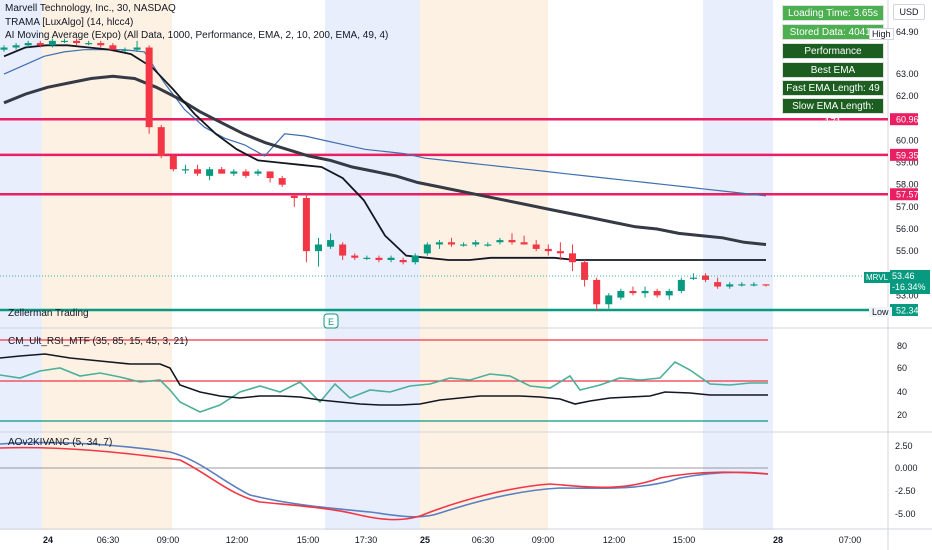 The width and height of the screenshot is (932, 550). Describe the element at coordinates (907, 140) in the screenshot. I see `price-tick-label: 60.00` at that location.